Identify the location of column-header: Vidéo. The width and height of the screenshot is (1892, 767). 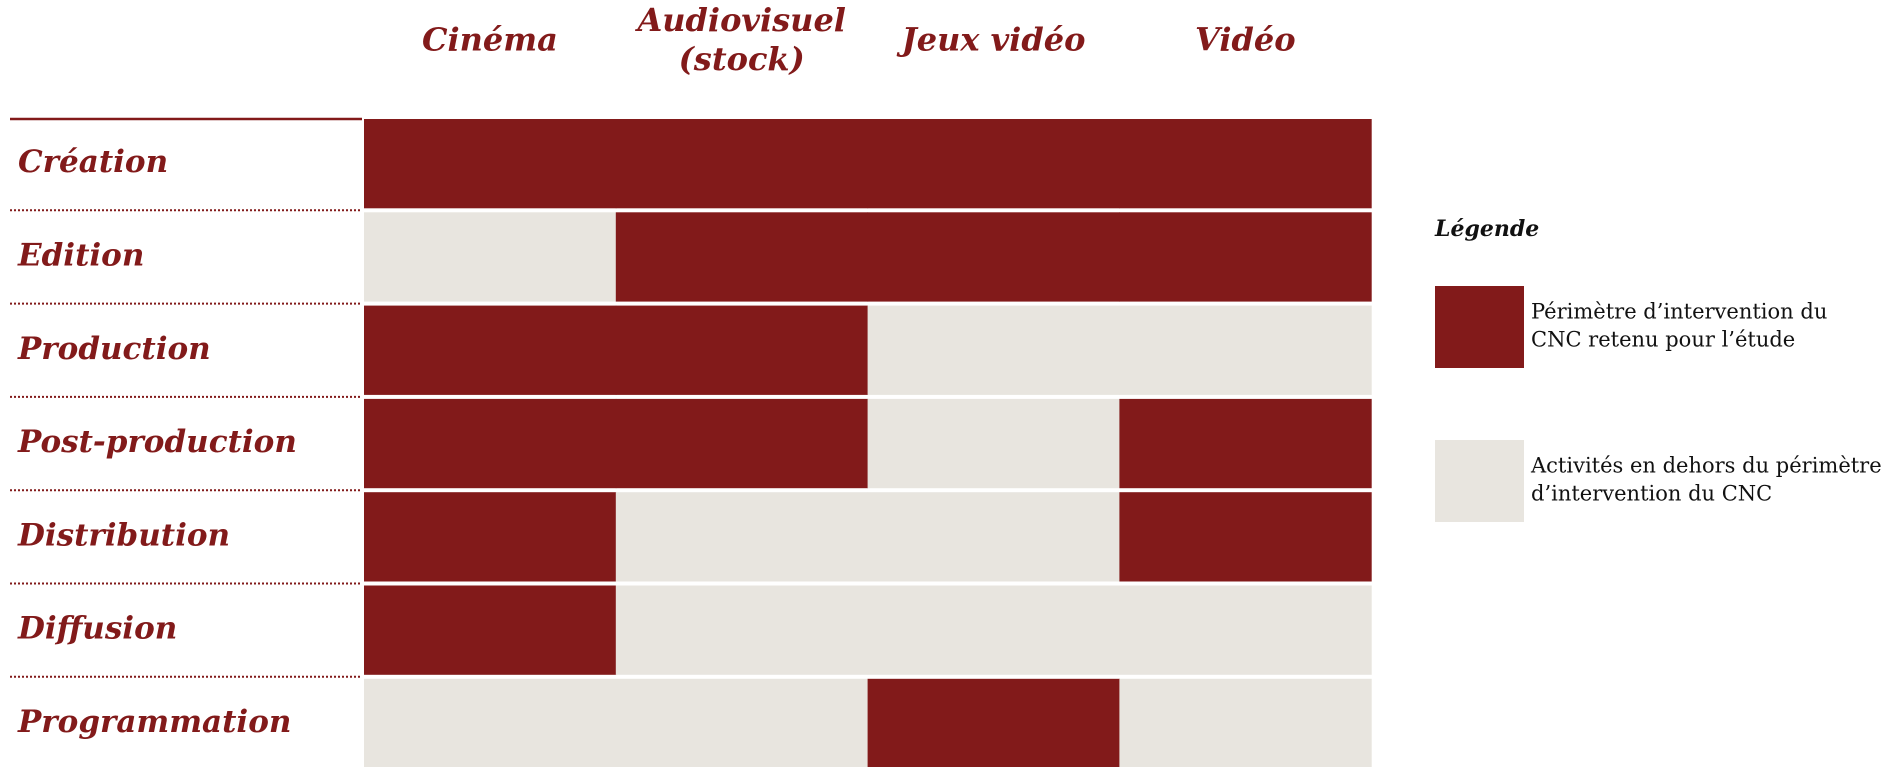
(1245, 40).